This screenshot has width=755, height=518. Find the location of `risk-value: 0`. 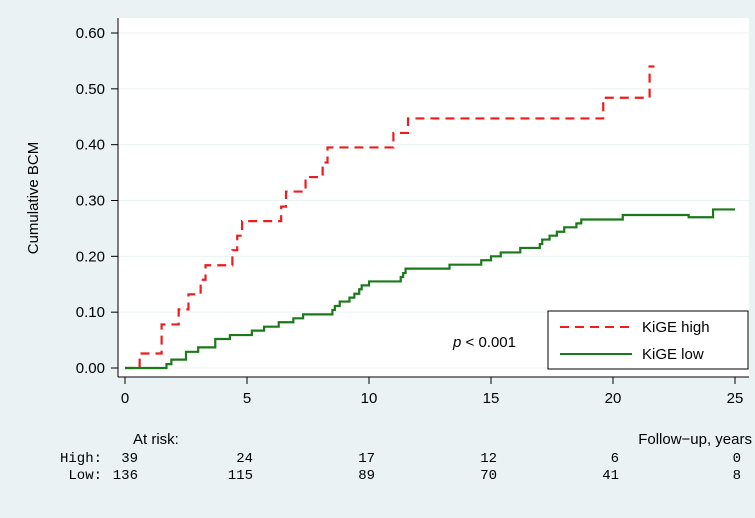

risk-value: 0 is located at coordinates (737, 459).